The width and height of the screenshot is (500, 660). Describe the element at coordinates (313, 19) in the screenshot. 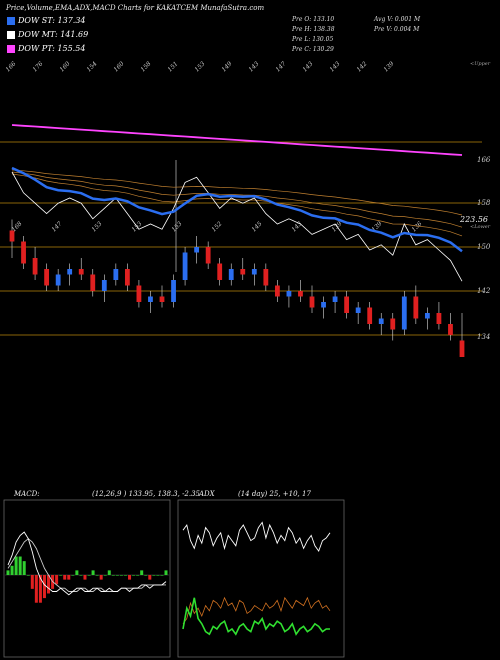

I see `quote-open: Pre O: 133.10` at that location.